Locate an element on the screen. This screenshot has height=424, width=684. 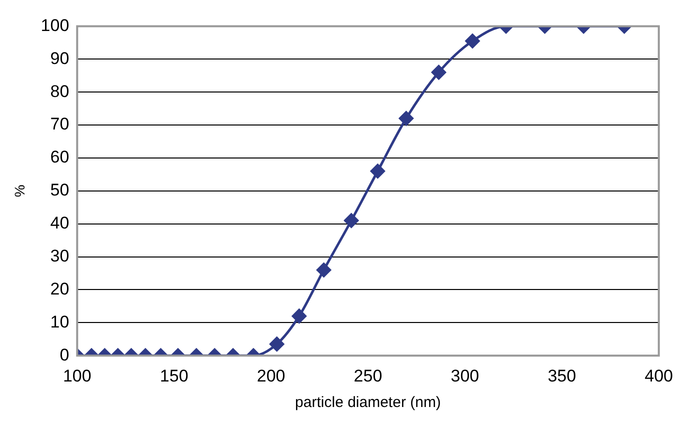
x-tick-label: 250 is located at coordinates (368, 376).